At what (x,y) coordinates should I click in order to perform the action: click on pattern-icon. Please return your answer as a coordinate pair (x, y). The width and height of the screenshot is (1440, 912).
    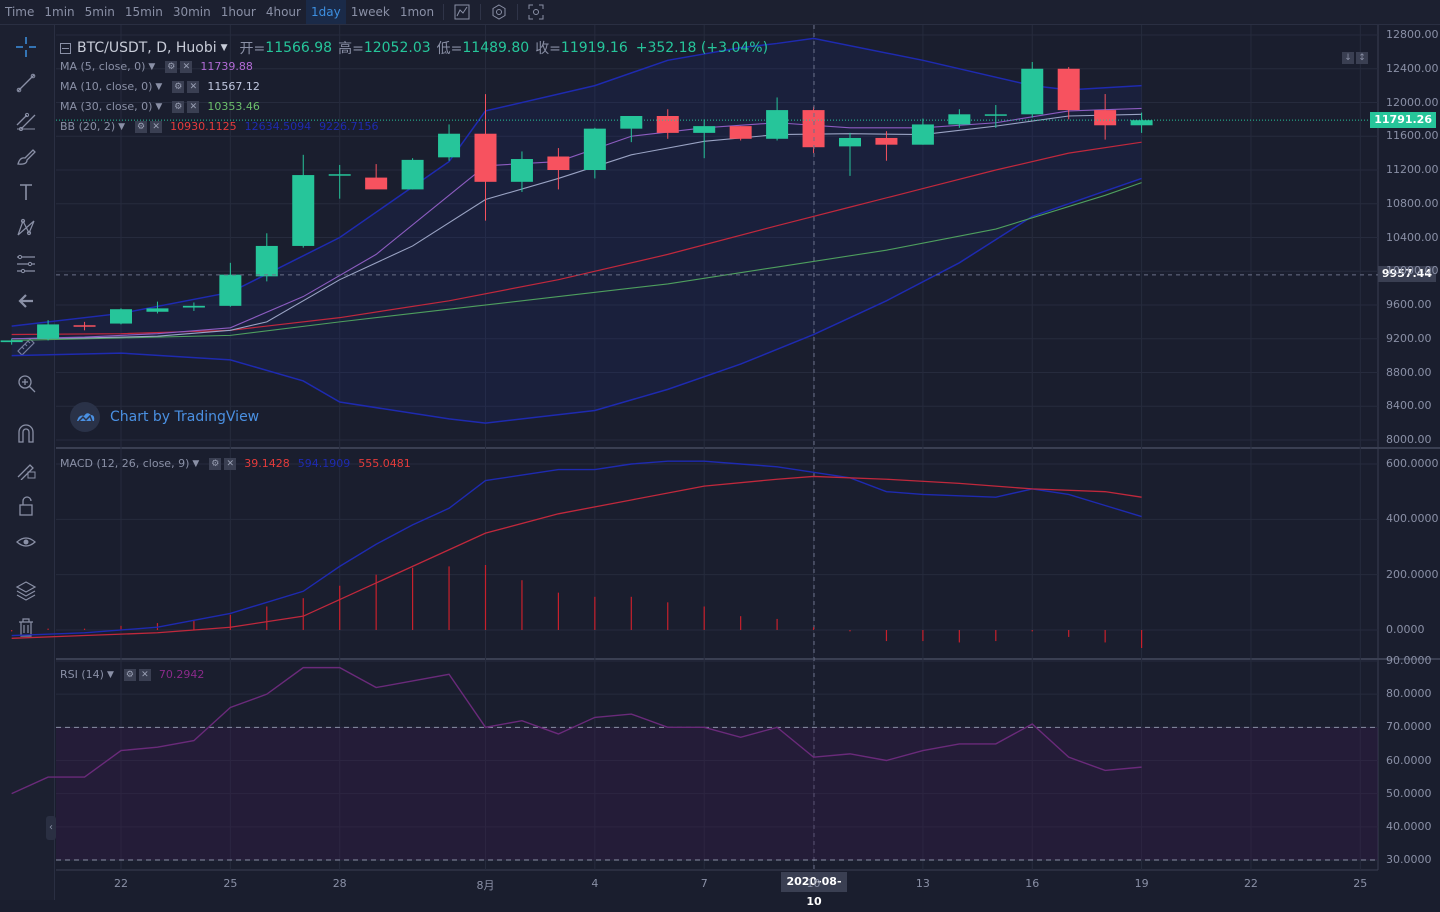
    Looking at the image, I should click on (26, 228).